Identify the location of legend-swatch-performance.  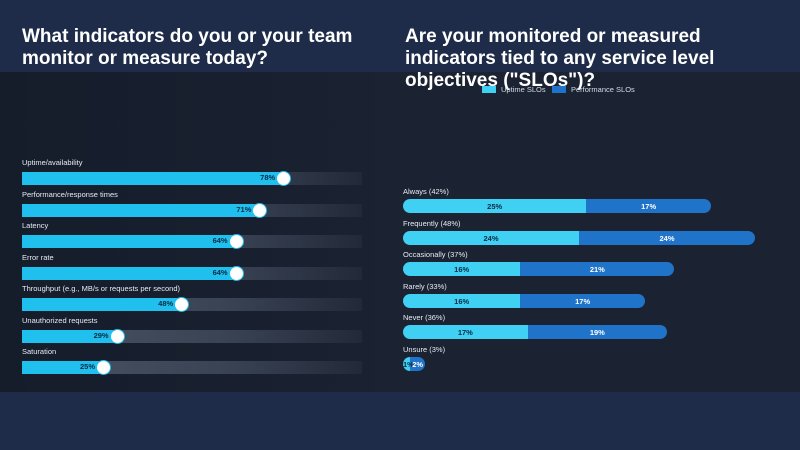
(559, 89).